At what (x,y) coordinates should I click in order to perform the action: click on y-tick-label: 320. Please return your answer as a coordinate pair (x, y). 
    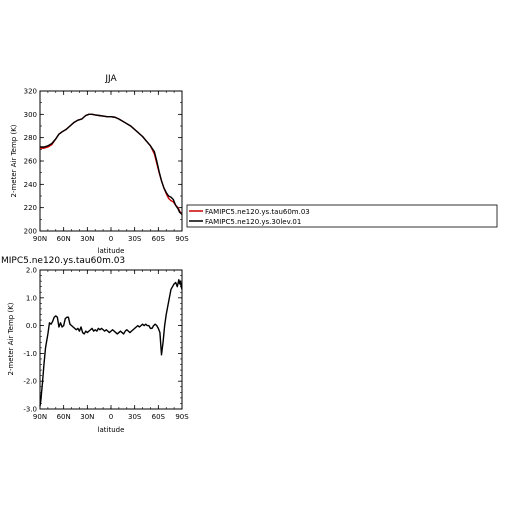
    Looking at the image, I should click on (30, 92).